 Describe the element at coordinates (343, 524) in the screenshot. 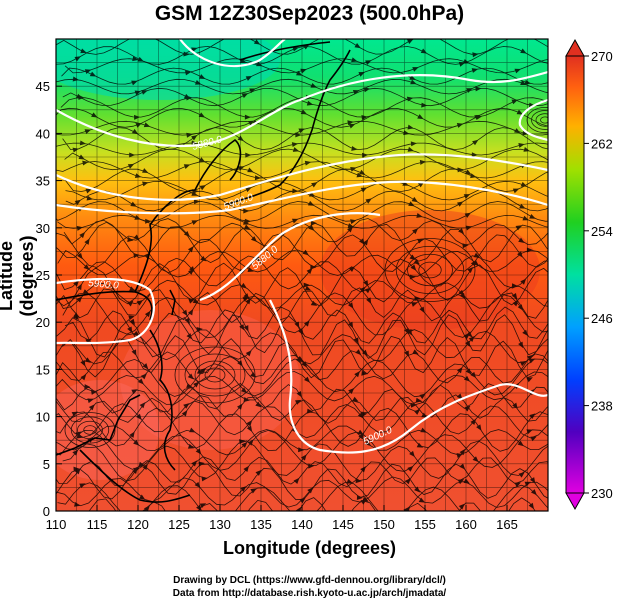

I see `x-tick-label: 145` at that location.